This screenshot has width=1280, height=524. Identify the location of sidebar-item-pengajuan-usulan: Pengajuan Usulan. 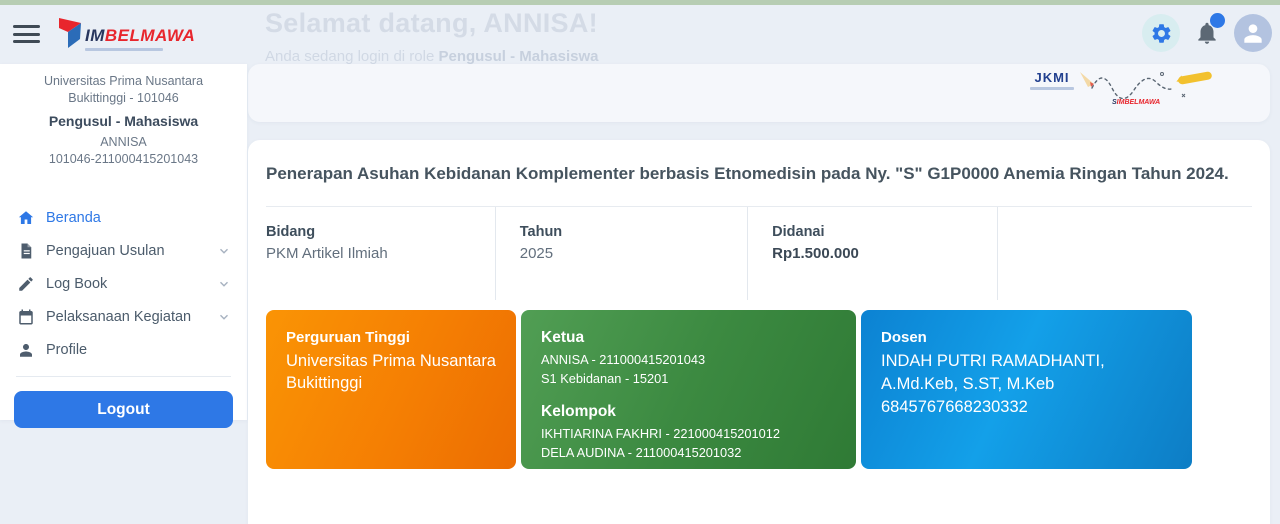
(123, 250).